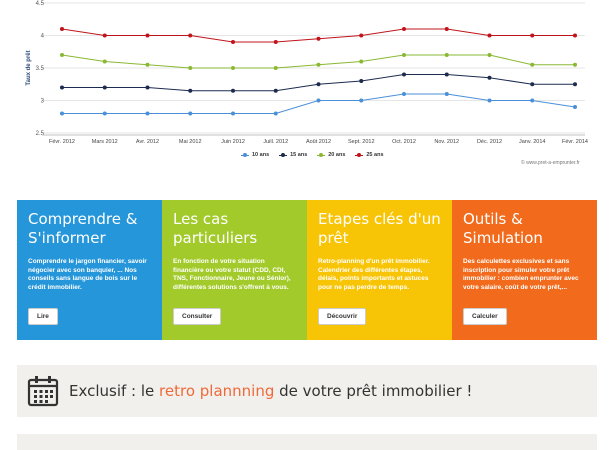 The height and width of the screenshot is (450, 609). I want to click on x-tick-label: Nov. 2012, so click(446, 142).